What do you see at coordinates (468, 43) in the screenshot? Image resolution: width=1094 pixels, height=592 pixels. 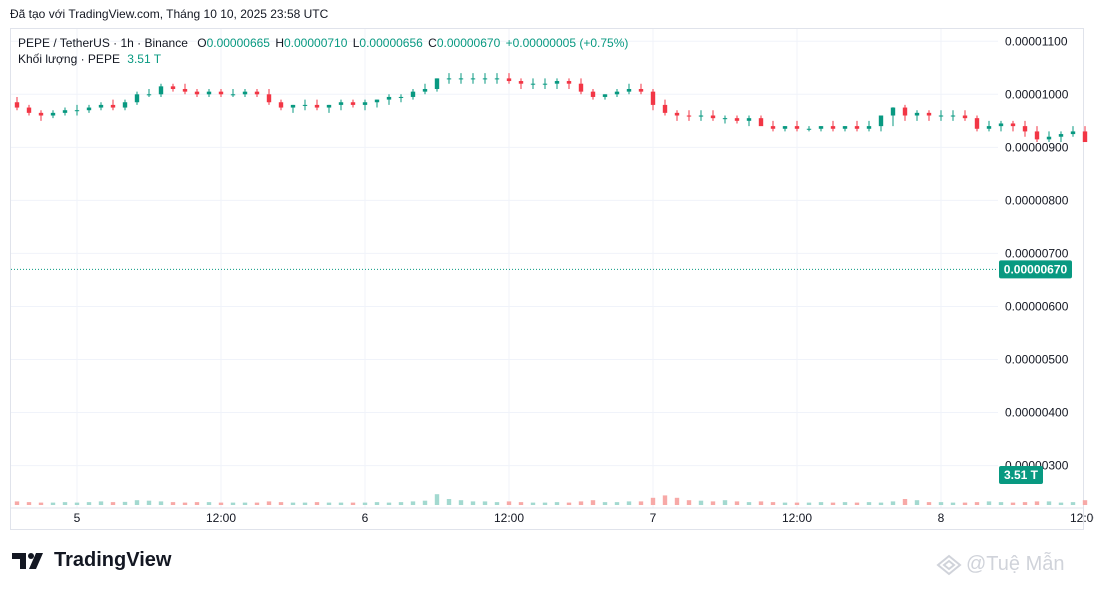 I see `close-value: 0.00000670` at bounding box center [468, 43].